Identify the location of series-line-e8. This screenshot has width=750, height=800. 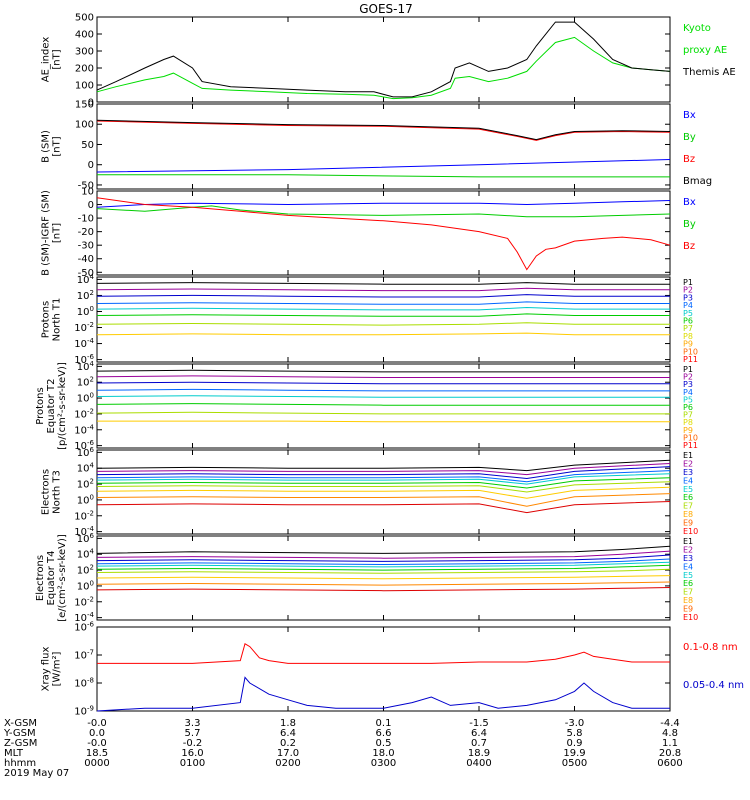
(383, 577).